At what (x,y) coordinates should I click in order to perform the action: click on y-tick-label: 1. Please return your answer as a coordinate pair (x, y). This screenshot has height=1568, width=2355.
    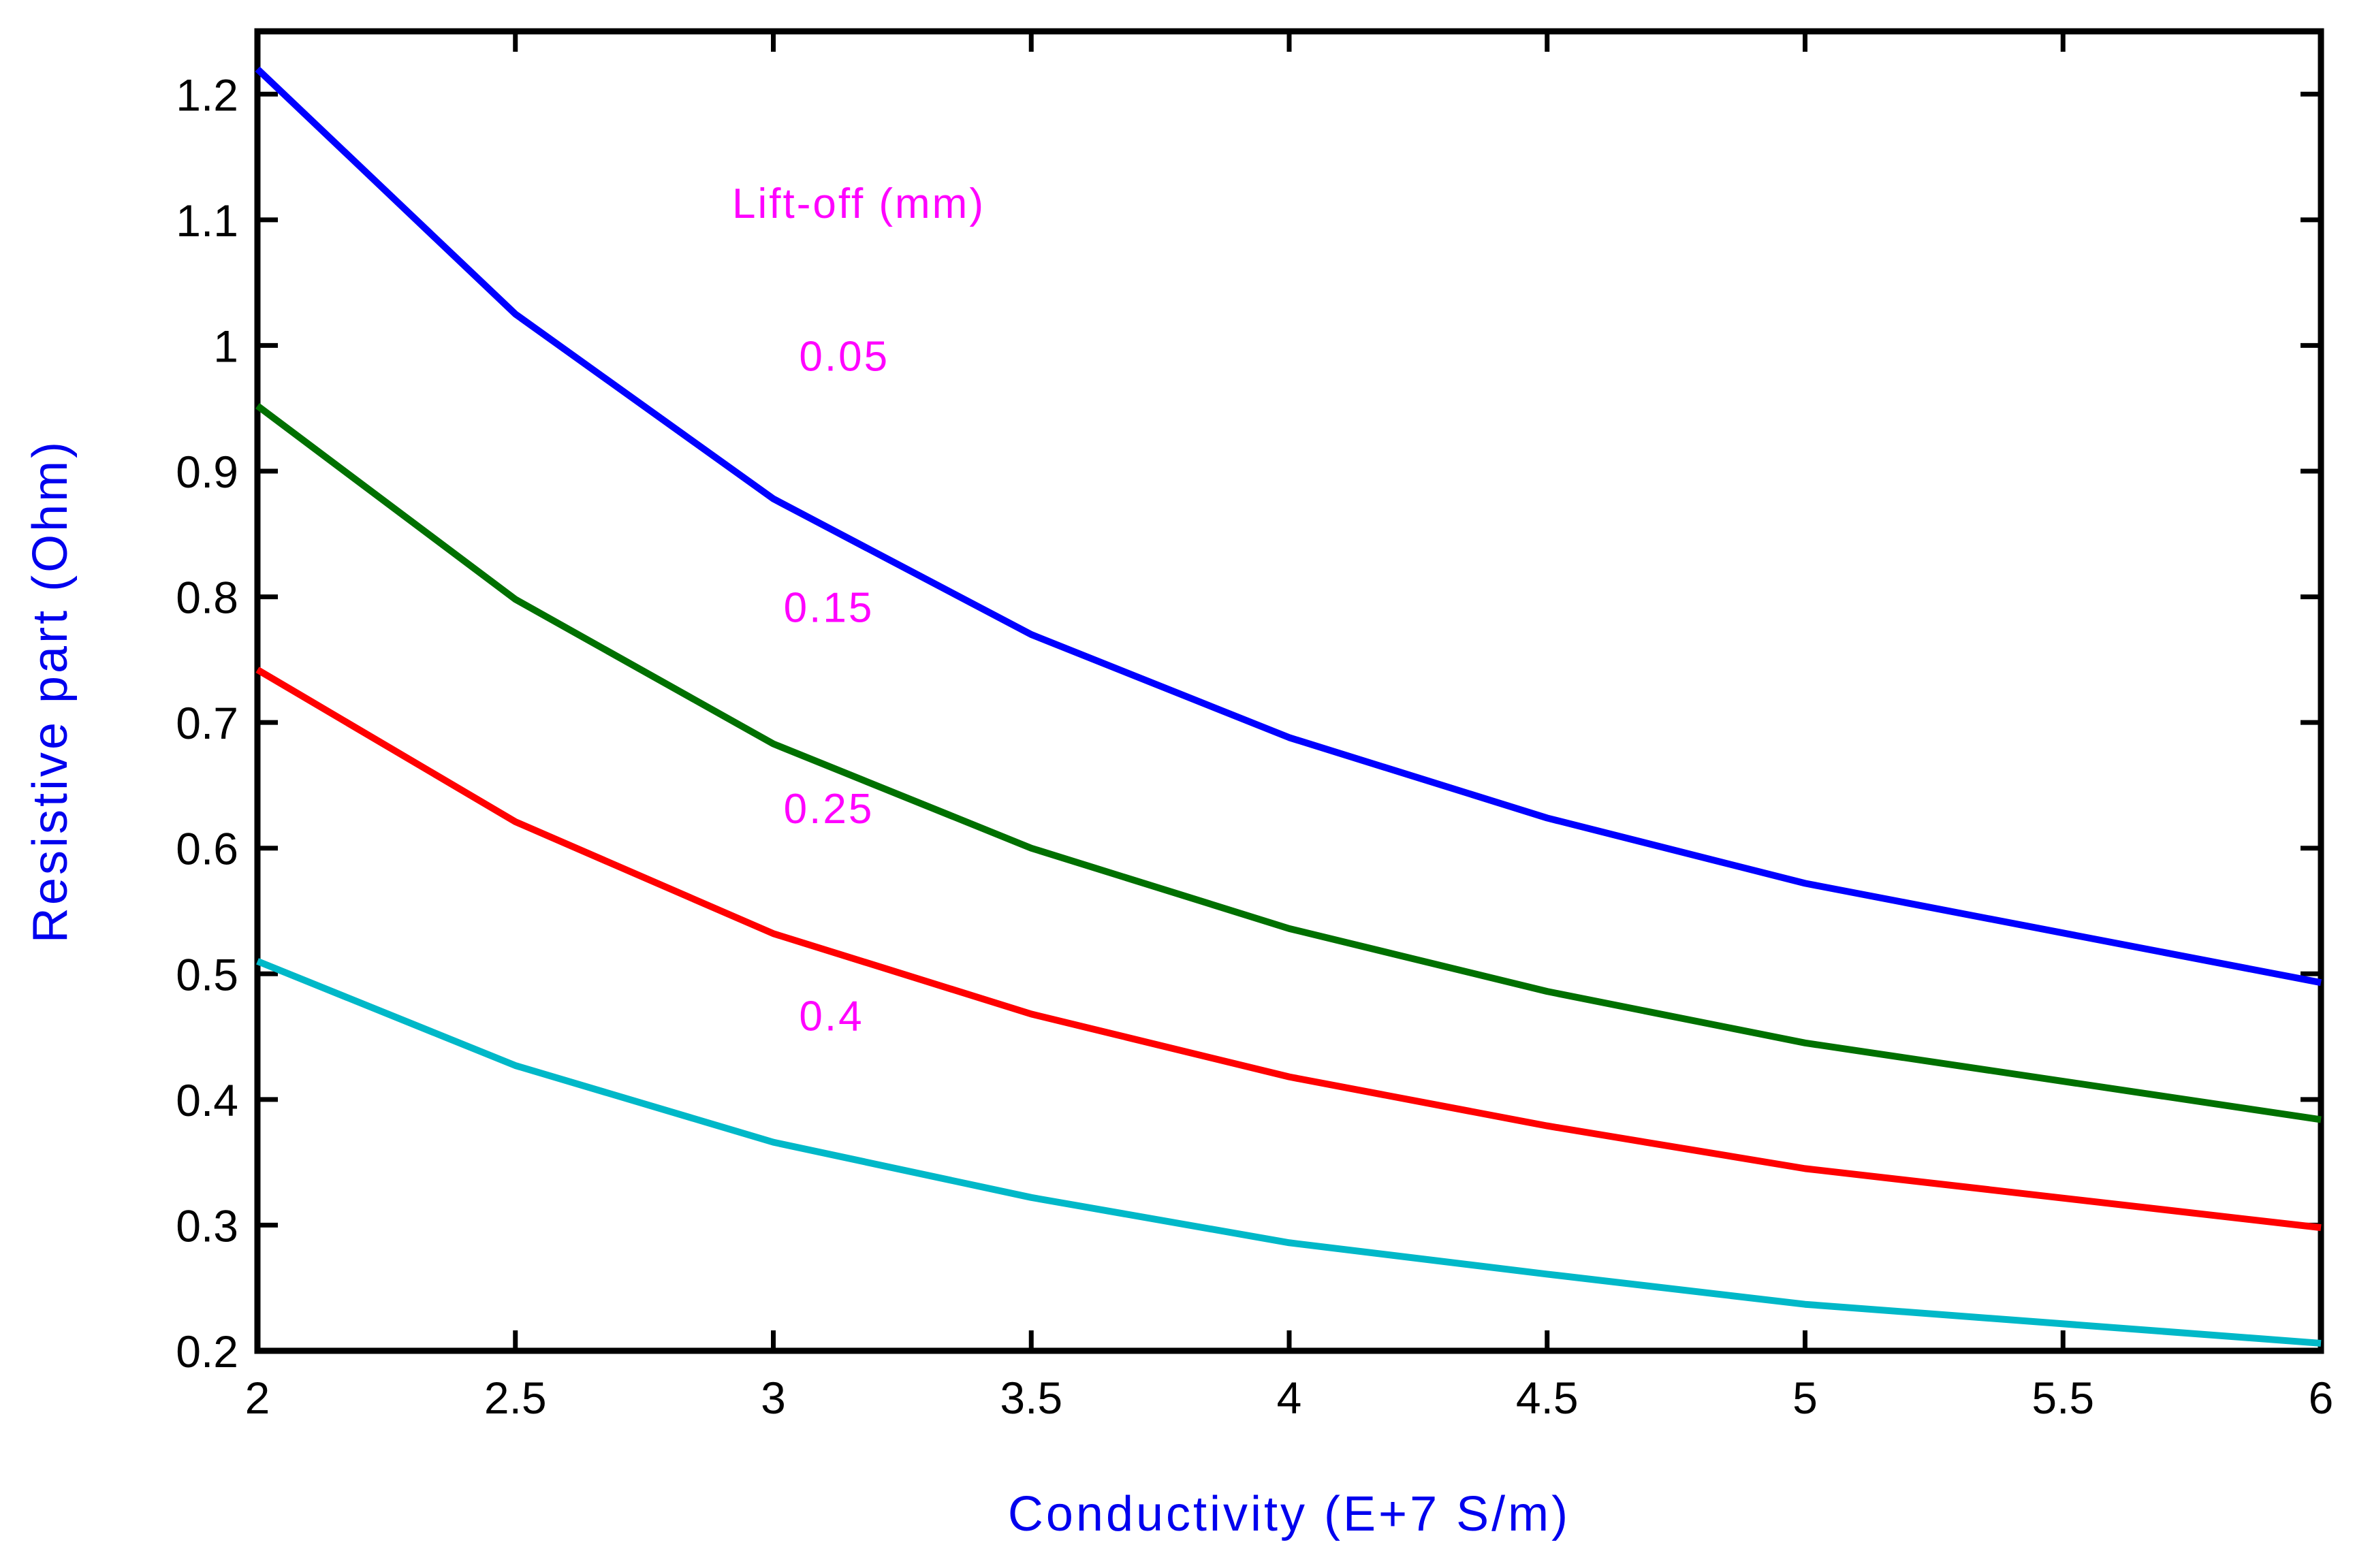
    Looking at the image, I should click on (225, 346).